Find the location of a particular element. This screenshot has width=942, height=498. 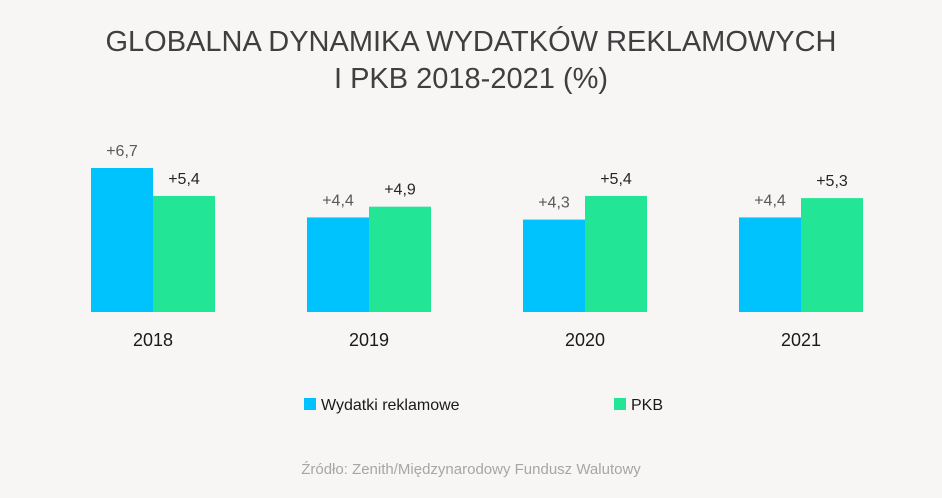

chart-title-line-2: I PKB 2018-2021 (%) is located at coordinates (471, 79).